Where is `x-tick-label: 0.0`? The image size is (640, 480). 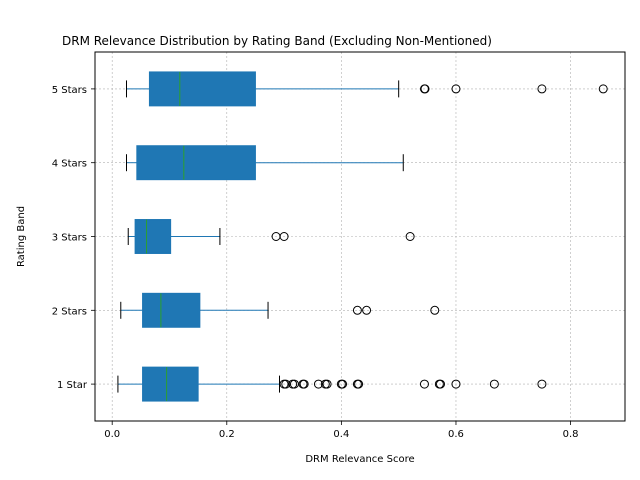
x-tick-label: 0.0 is located at coordinates (112, 434).